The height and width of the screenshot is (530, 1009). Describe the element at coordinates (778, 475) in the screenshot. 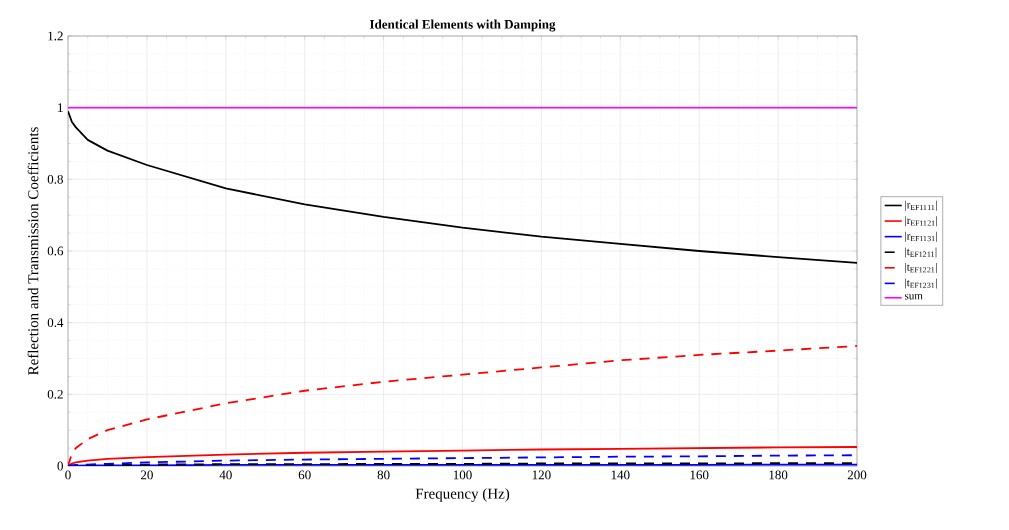

I see `x-tick-label: 180` at that location.